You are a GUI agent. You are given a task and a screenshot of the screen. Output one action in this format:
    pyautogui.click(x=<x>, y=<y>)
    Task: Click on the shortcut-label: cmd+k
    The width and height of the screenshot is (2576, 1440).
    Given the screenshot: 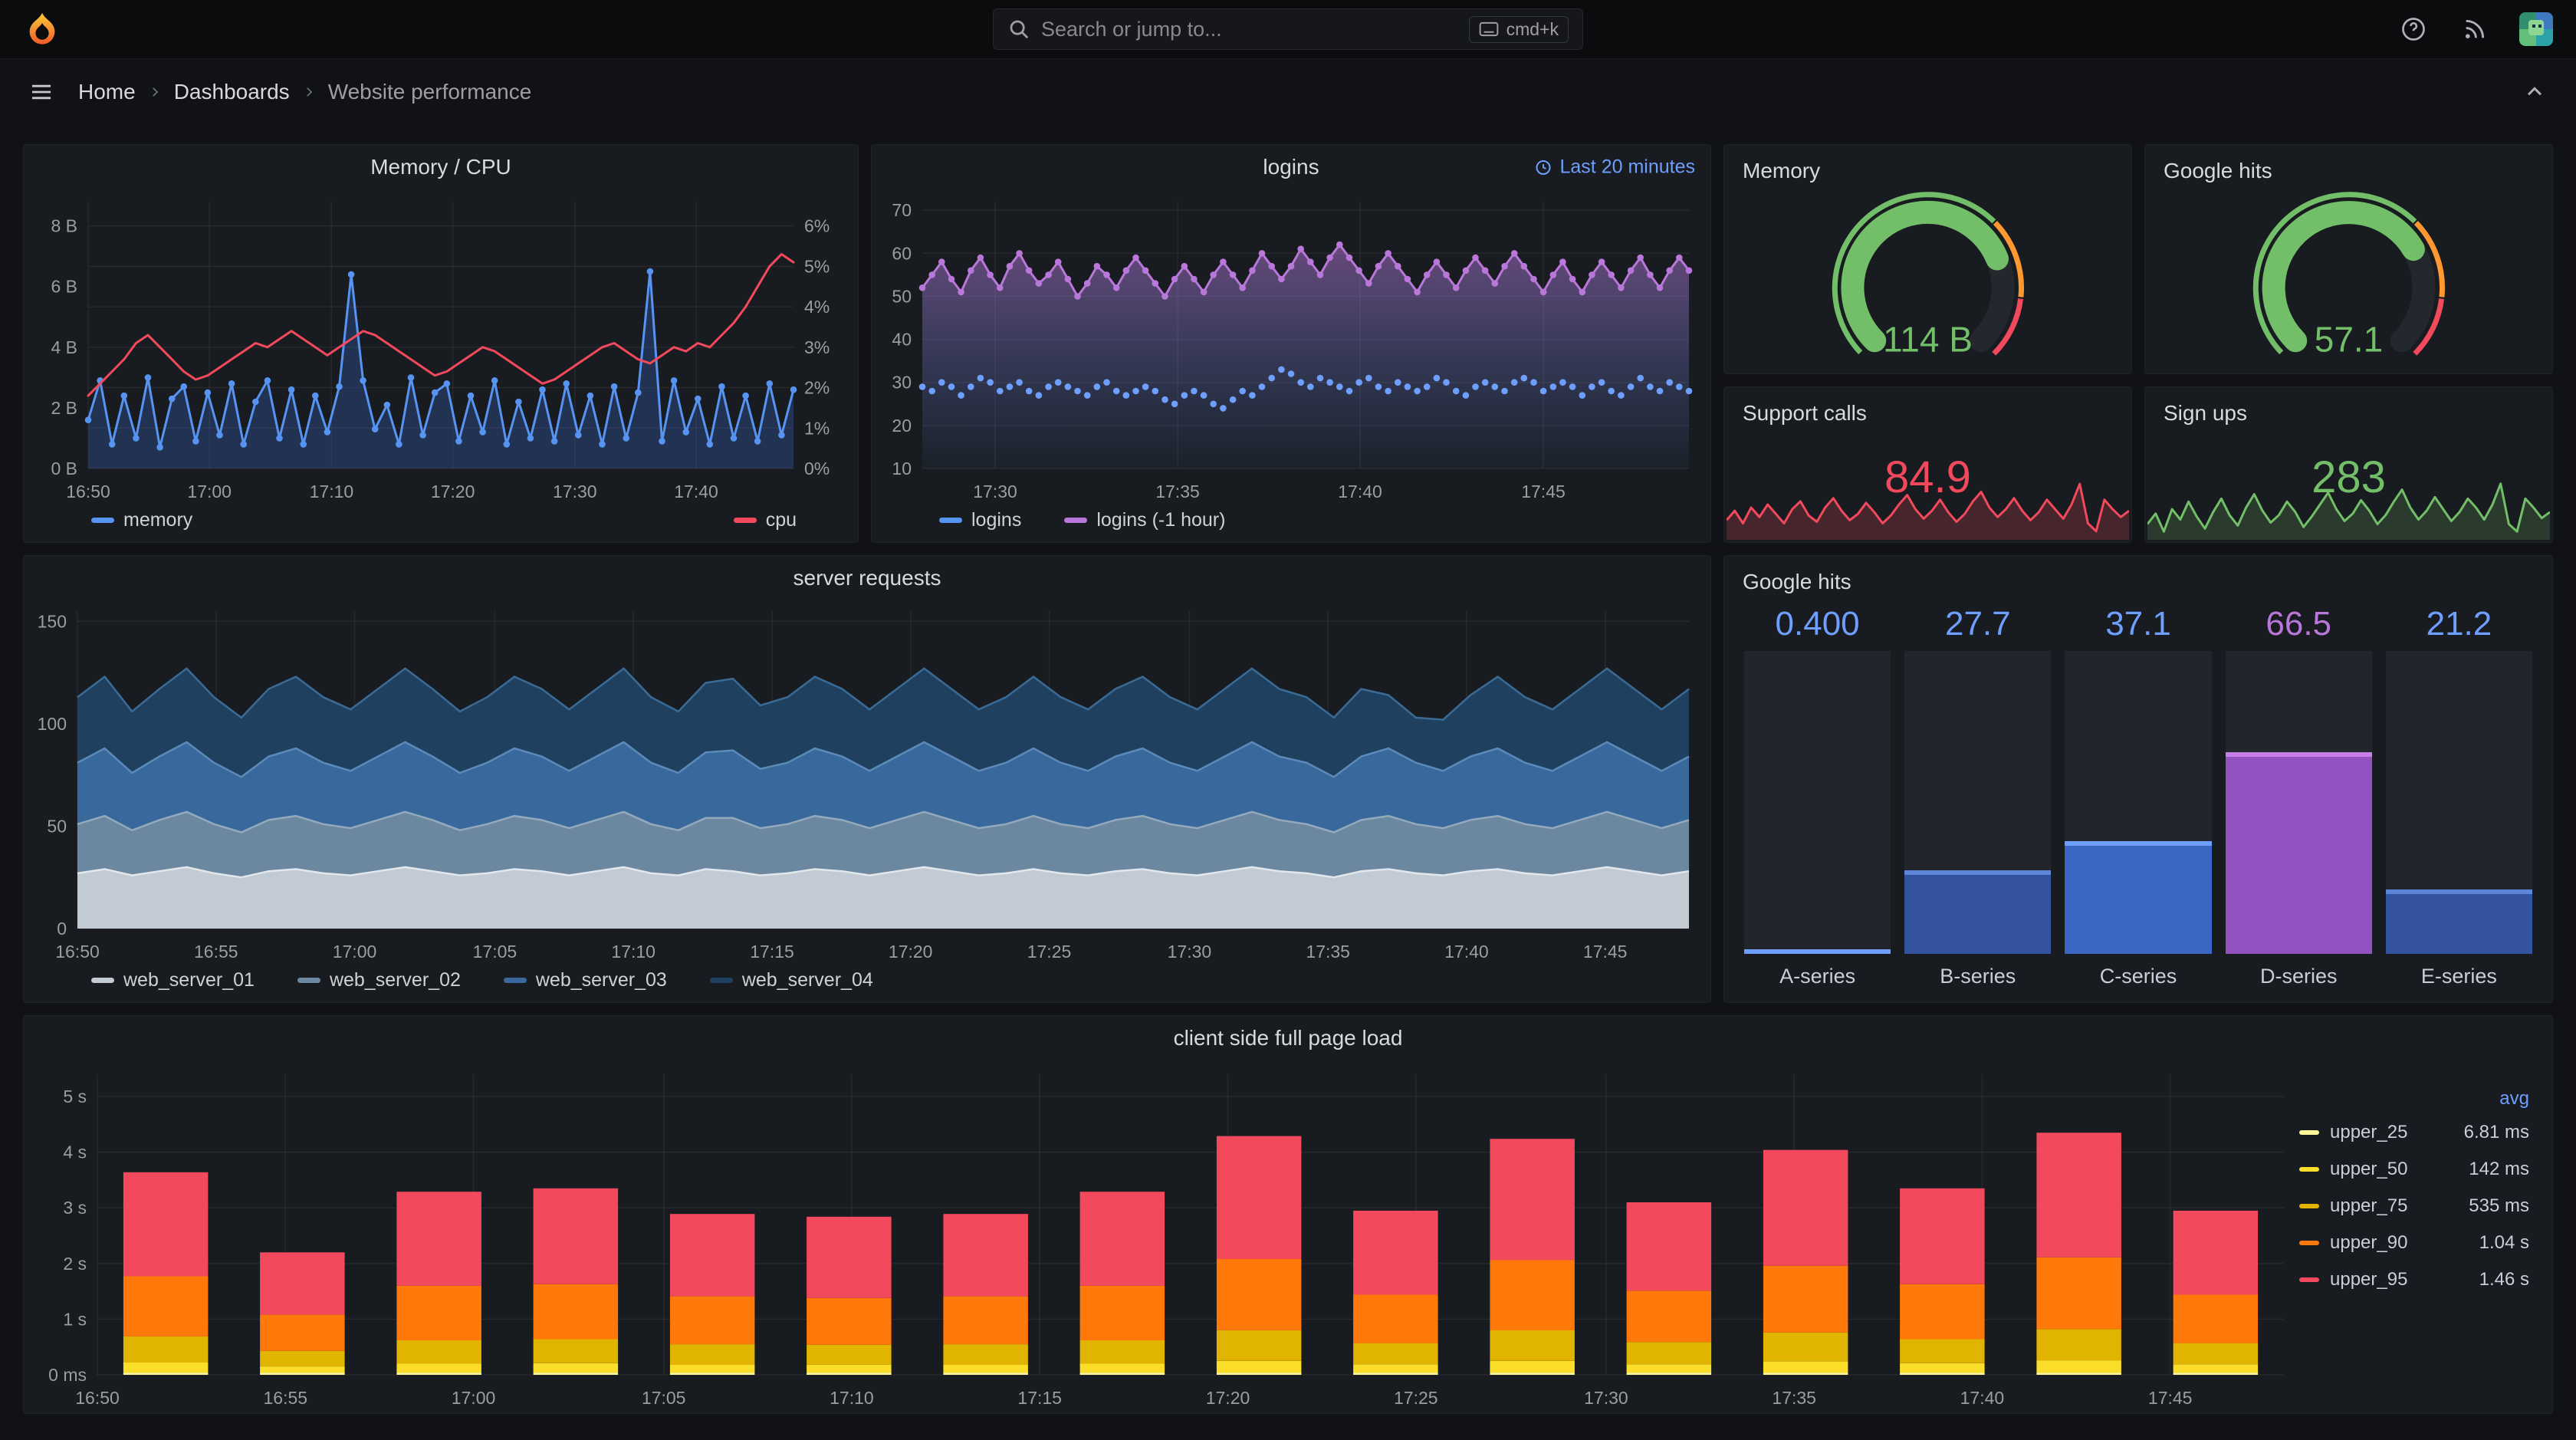 What is the action you would take?
    pyautogui.click(x=1533, y=28)
    